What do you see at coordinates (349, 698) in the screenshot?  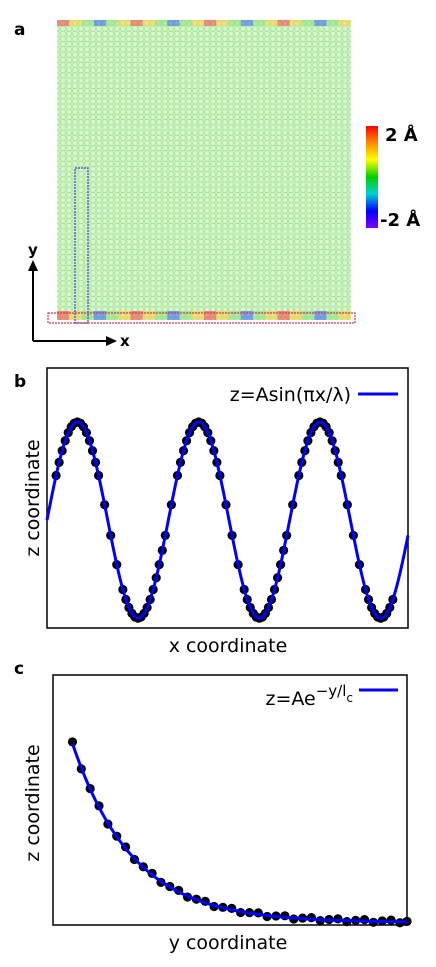 I see `panel-c-legend-subscript: c` at bounding box center [349, 698].